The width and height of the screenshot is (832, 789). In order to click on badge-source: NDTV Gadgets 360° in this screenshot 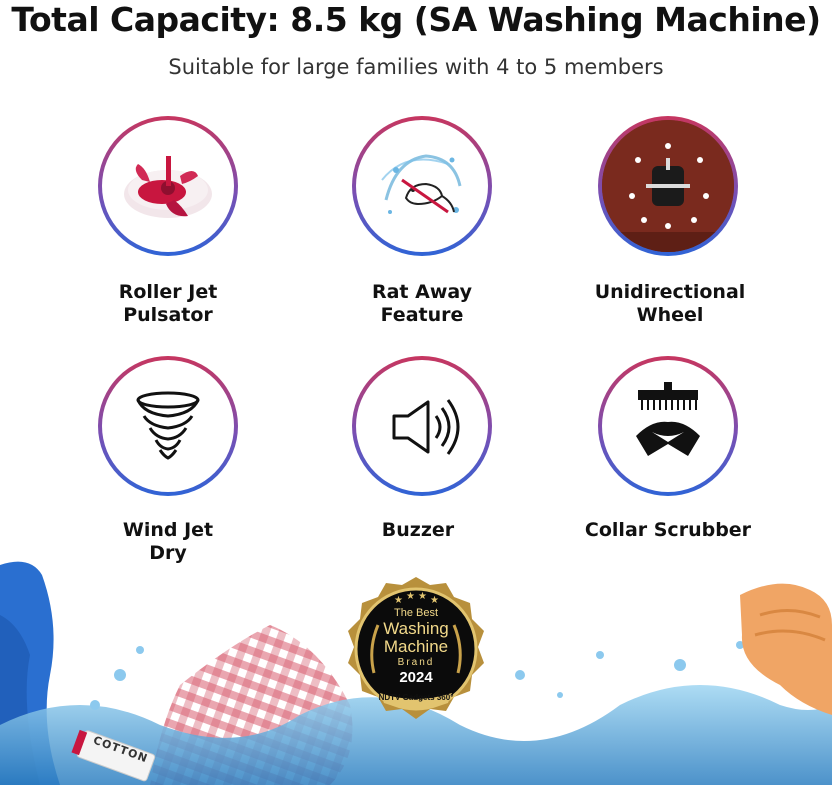, I will do `click(416, 697)`.